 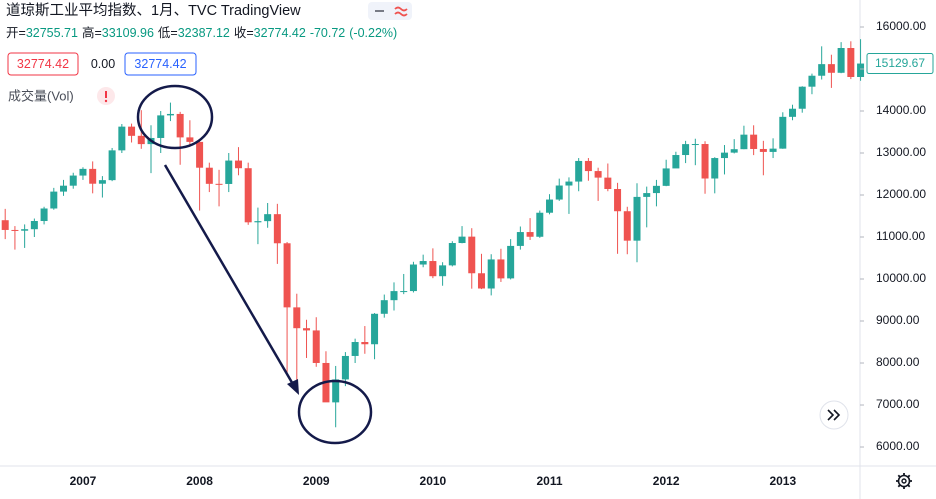 I want to click on settings-button, so click(x=904, y=481).